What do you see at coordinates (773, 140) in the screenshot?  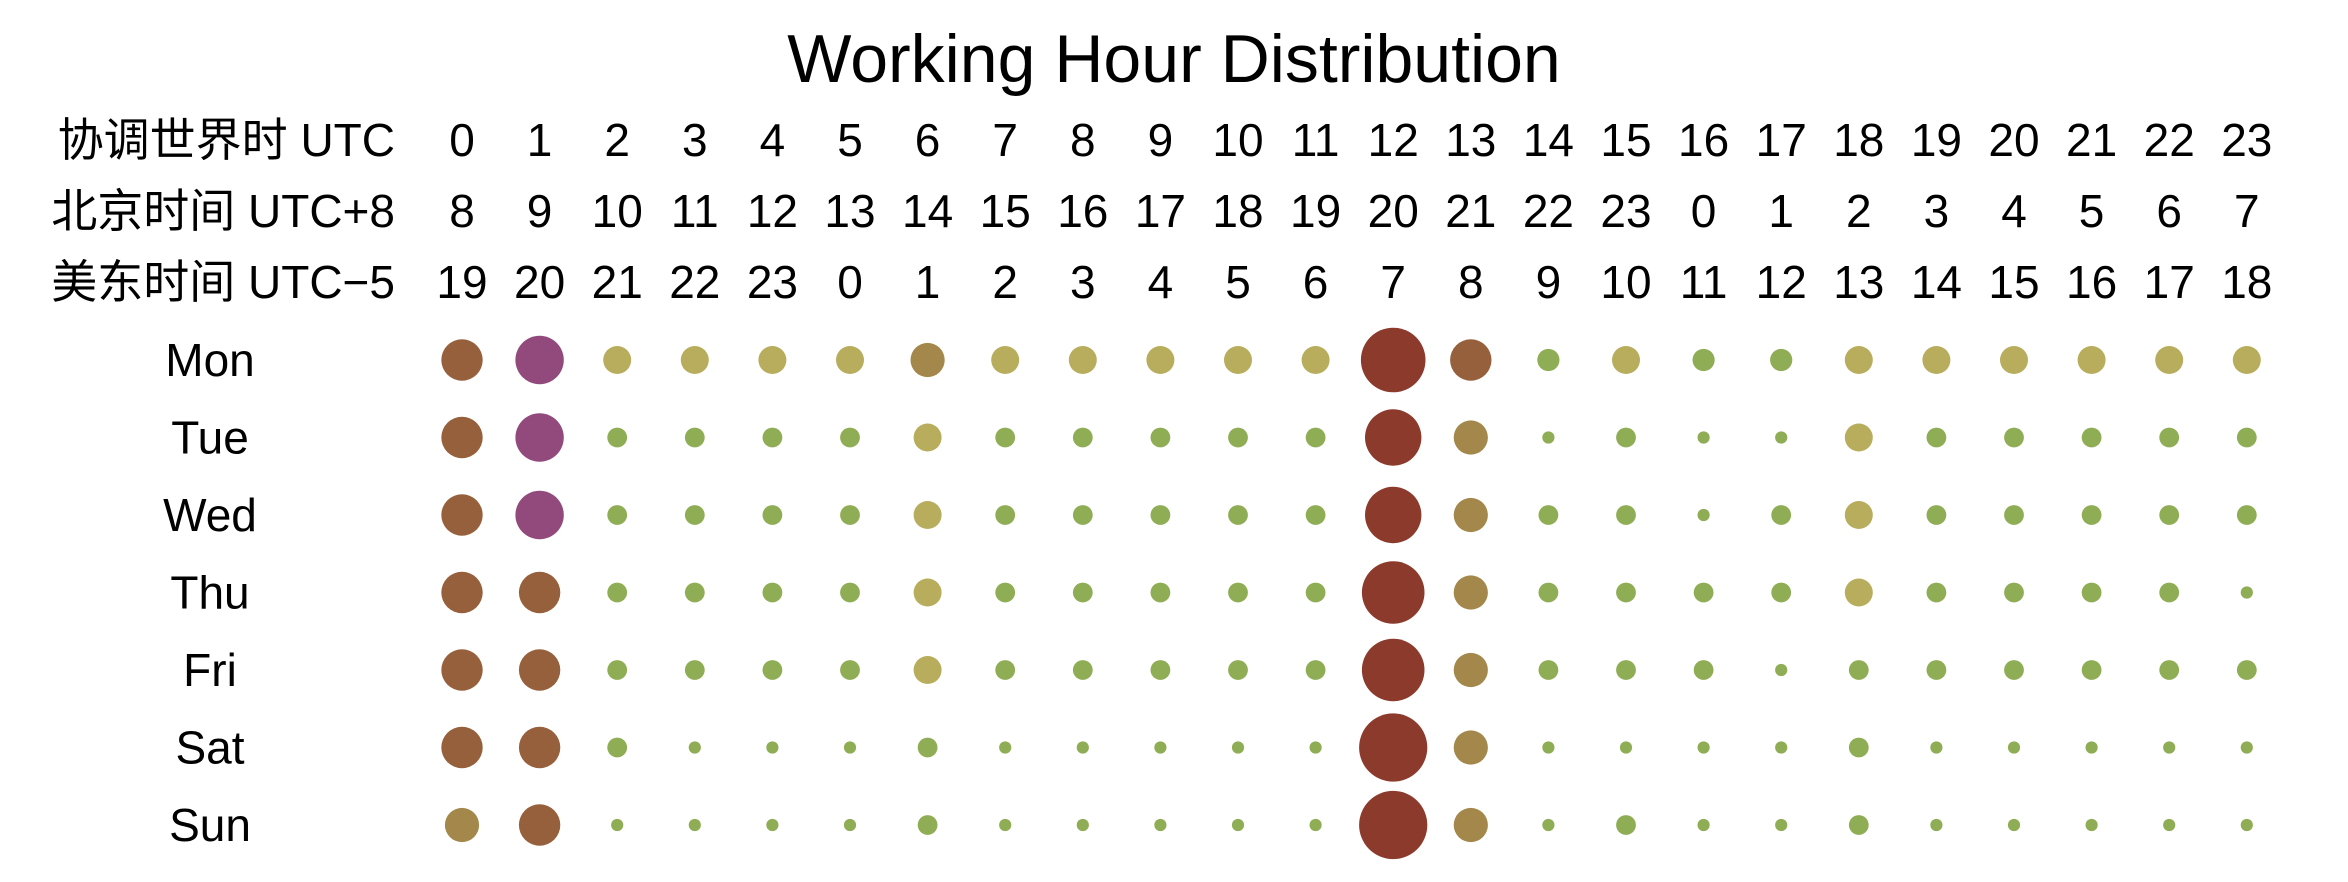 I see `hour-tick-label: 4` at bounding box center [773, 140].